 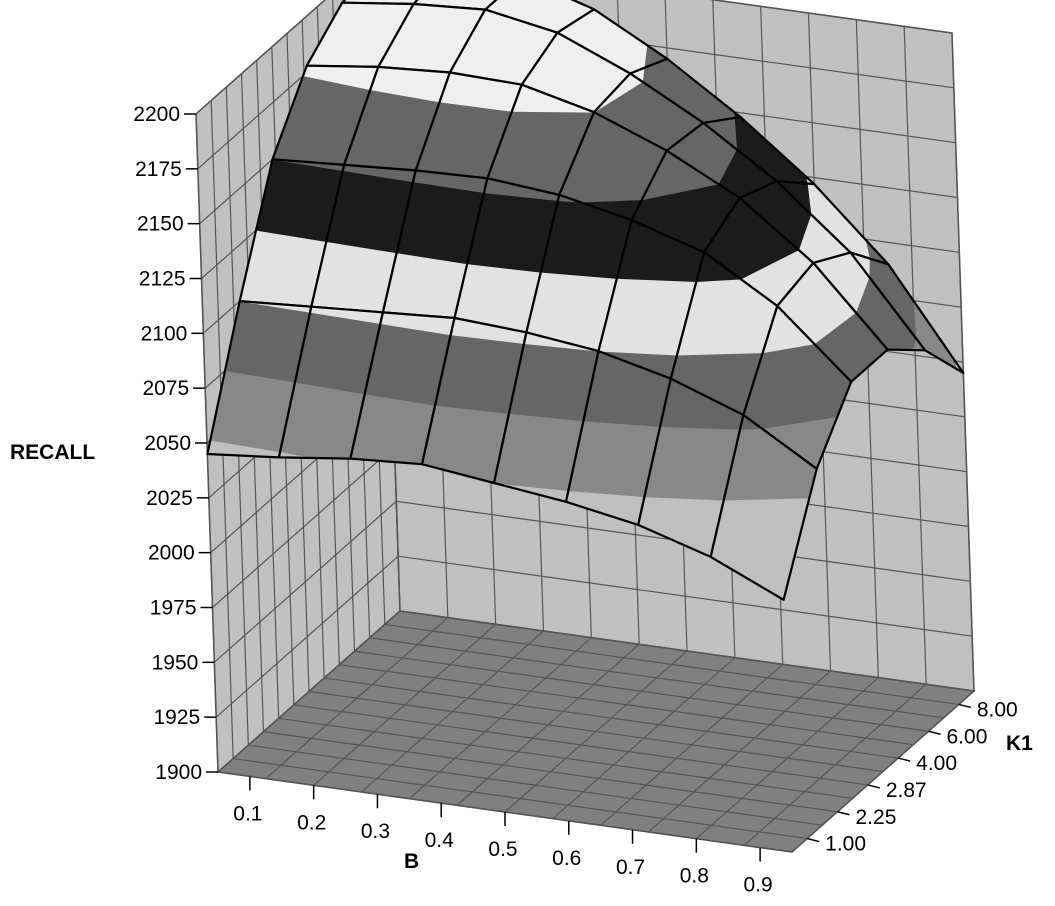 What do you see at coordinates (694, 876) in the screenshot?
I see `x-tick-label: 0.8` at bounding box center [694, 876].